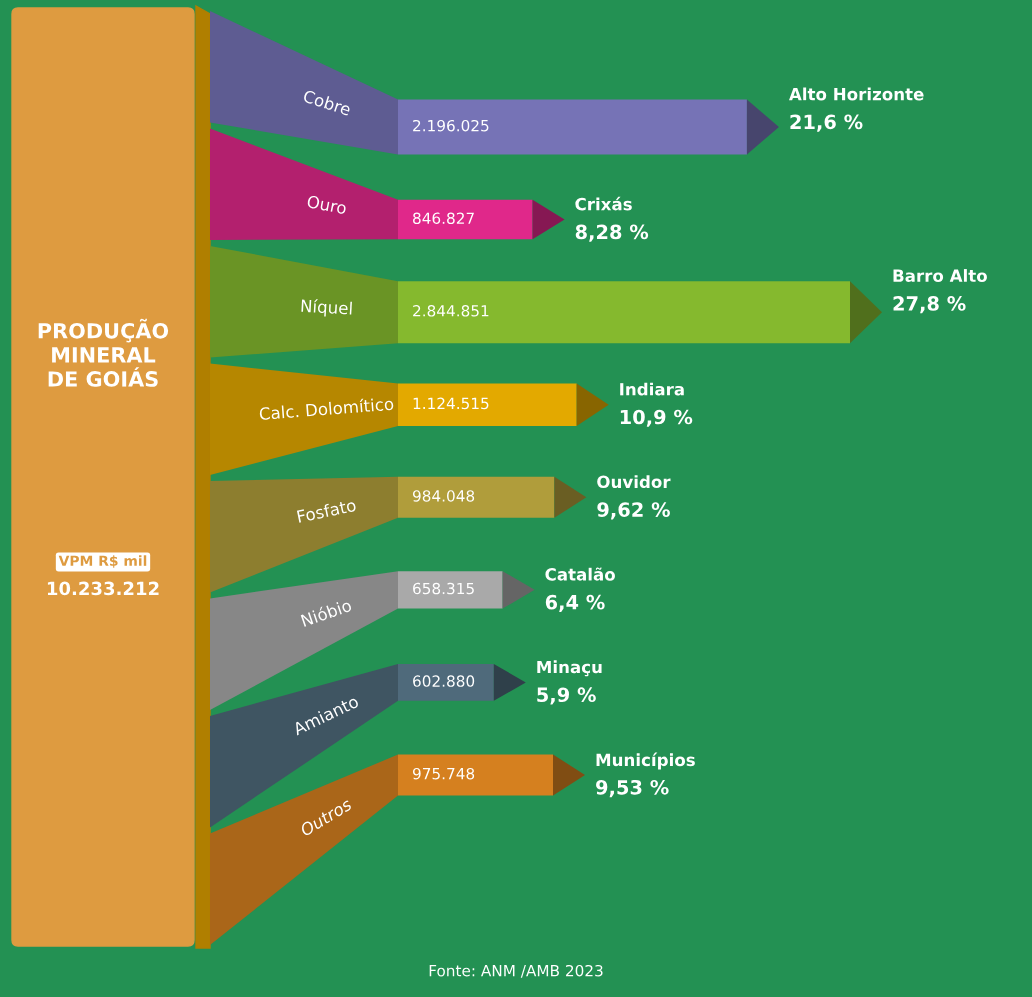 The height and width of the screenshot is (997, 1032). Describe the element at coordinates (580, 574) in the screenshot. I see `text: Catalão` at that location.